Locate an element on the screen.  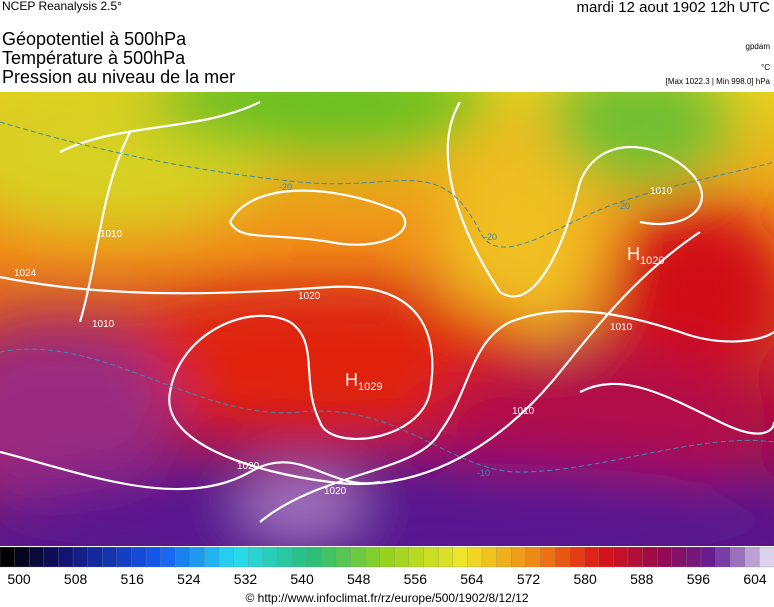
isobar-label: 1024 is located at coordinates (25, 273).